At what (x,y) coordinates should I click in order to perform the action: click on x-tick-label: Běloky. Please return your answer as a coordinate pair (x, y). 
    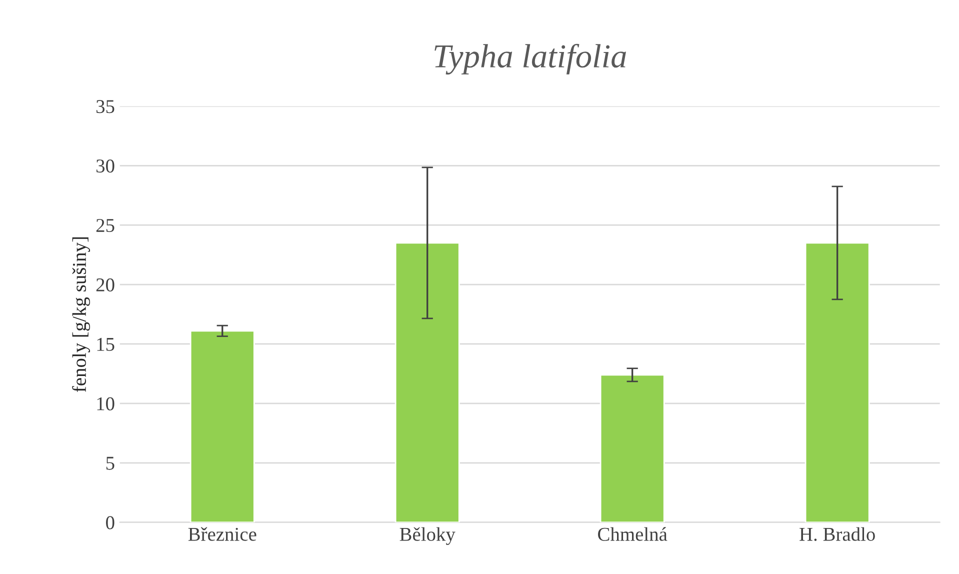
    Looking at the image, I should click on (428, 536).